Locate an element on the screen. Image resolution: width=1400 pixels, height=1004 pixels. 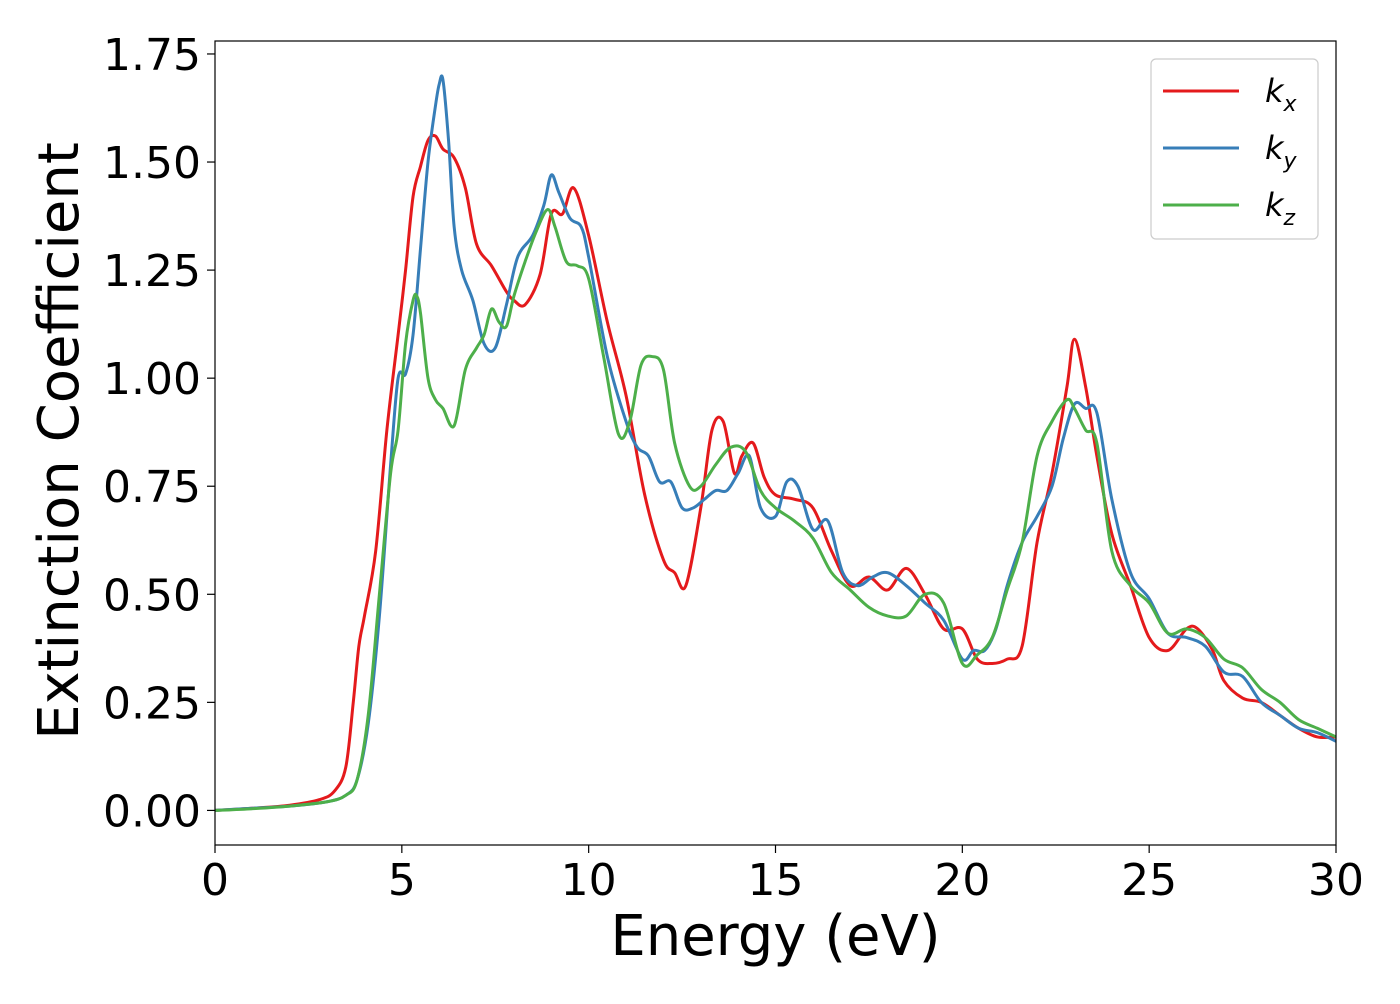
y-tick-label: 0.00 is located at coordinates (152, 811).